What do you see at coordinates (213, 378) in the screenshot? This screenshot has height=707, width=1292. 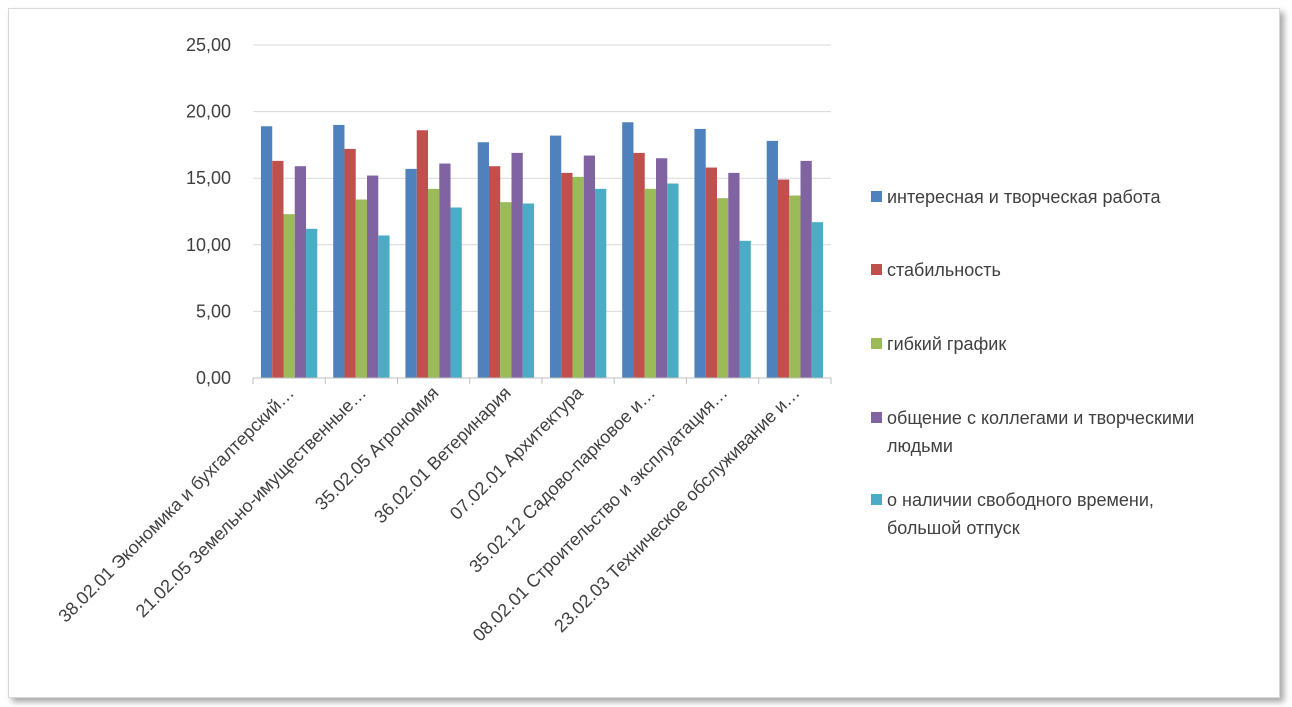 I see `y-tick-label: 0,00` at bounding box center [213, 378].